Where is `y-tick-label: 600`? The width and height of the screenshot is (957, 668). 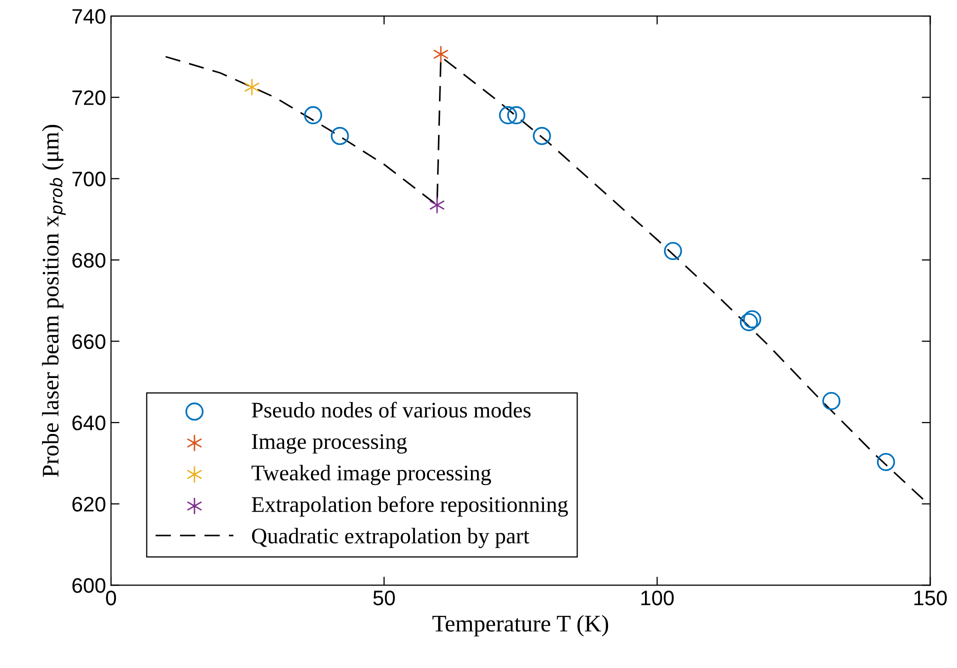
y-tick-label: 600 is located at coordinates (89, 585).